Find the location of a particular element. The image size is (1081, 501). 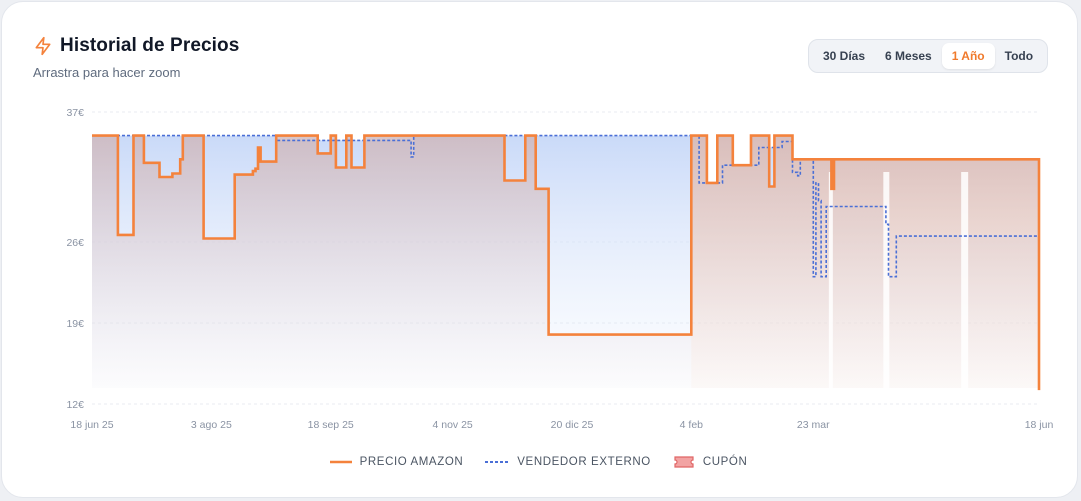

card-title: Historial de Precios is located at coordinates (150, 45).